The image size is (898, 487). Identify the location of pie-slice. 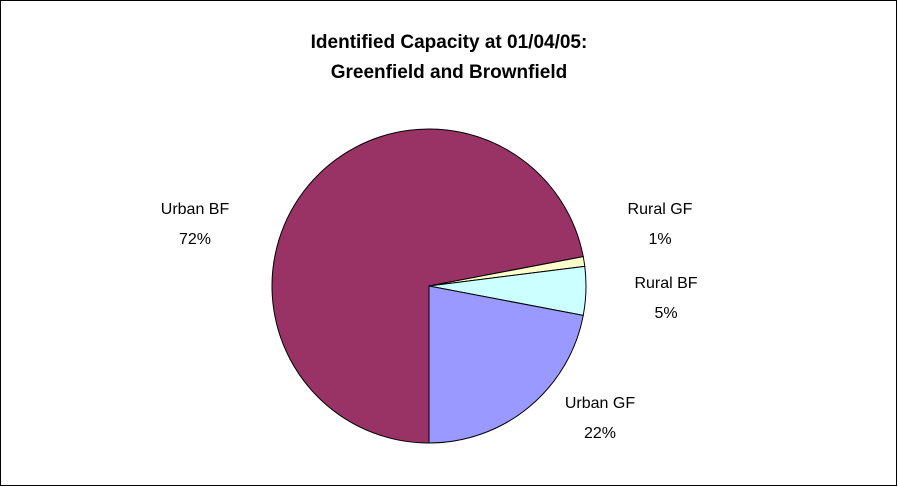
(506, 364).